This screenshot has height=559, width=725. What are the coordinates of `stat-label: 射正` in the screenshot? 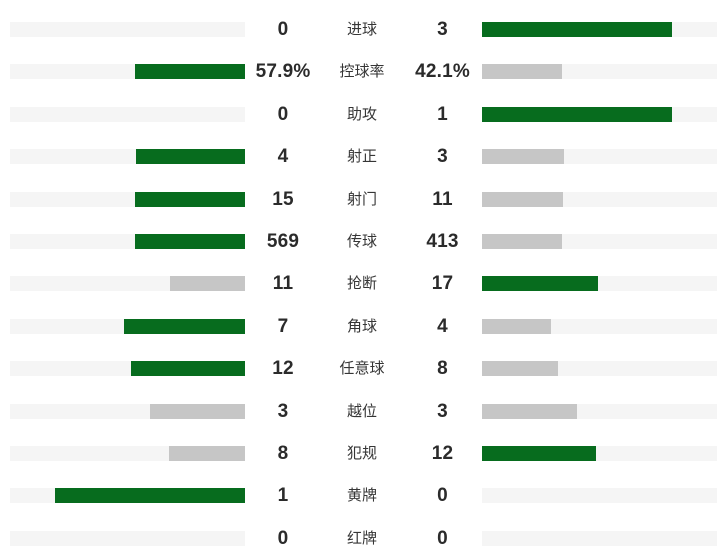 It's located at (361, 157).